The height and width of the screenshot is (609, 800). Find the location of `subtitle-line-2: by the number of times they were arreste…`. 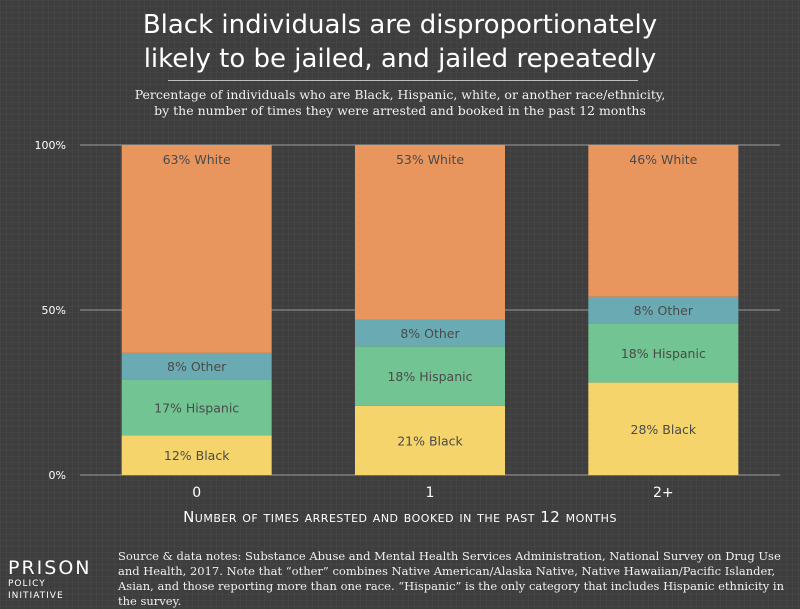

subtitle-line-2: by the number of times they were arreste… is located at coordinates (400, 110).